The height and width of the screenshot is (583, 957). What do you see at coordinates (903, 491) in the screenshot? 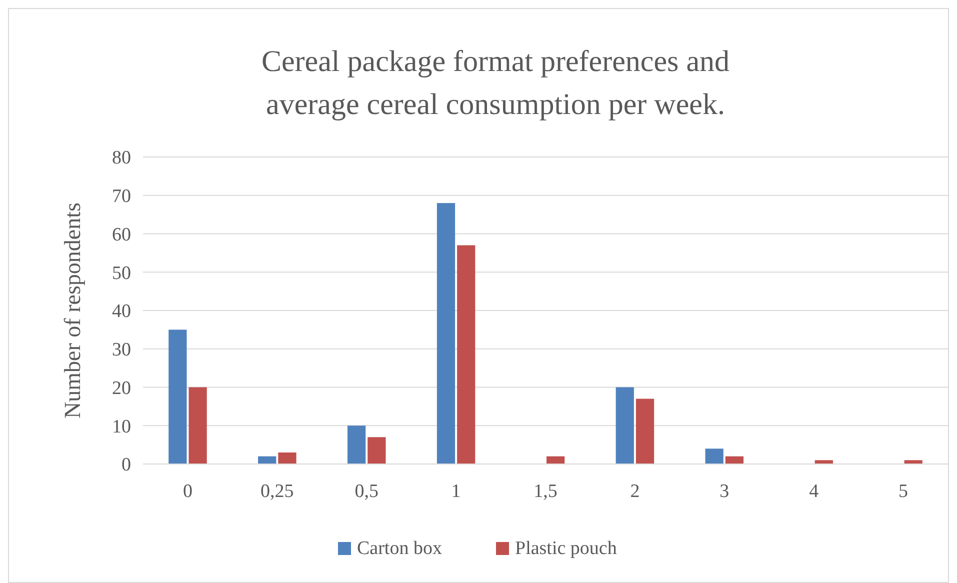
I see `x-tick-label: 5` at bounding box center [903, 491].